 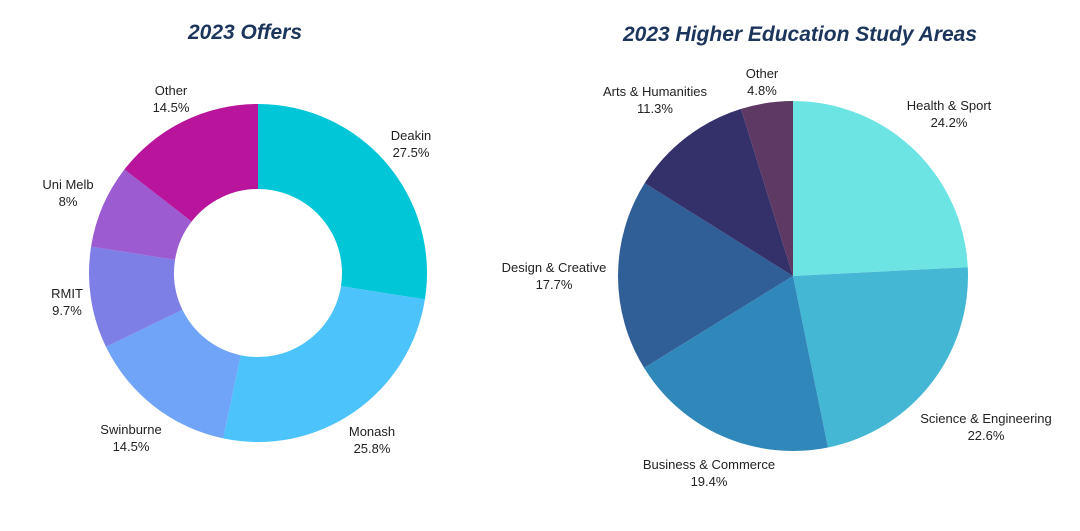 What do you see at coordinates (411, 144) in the screenshot?
I see `offers-label-deakin: Deakin 27.5%` at bounding box center [411, 144].